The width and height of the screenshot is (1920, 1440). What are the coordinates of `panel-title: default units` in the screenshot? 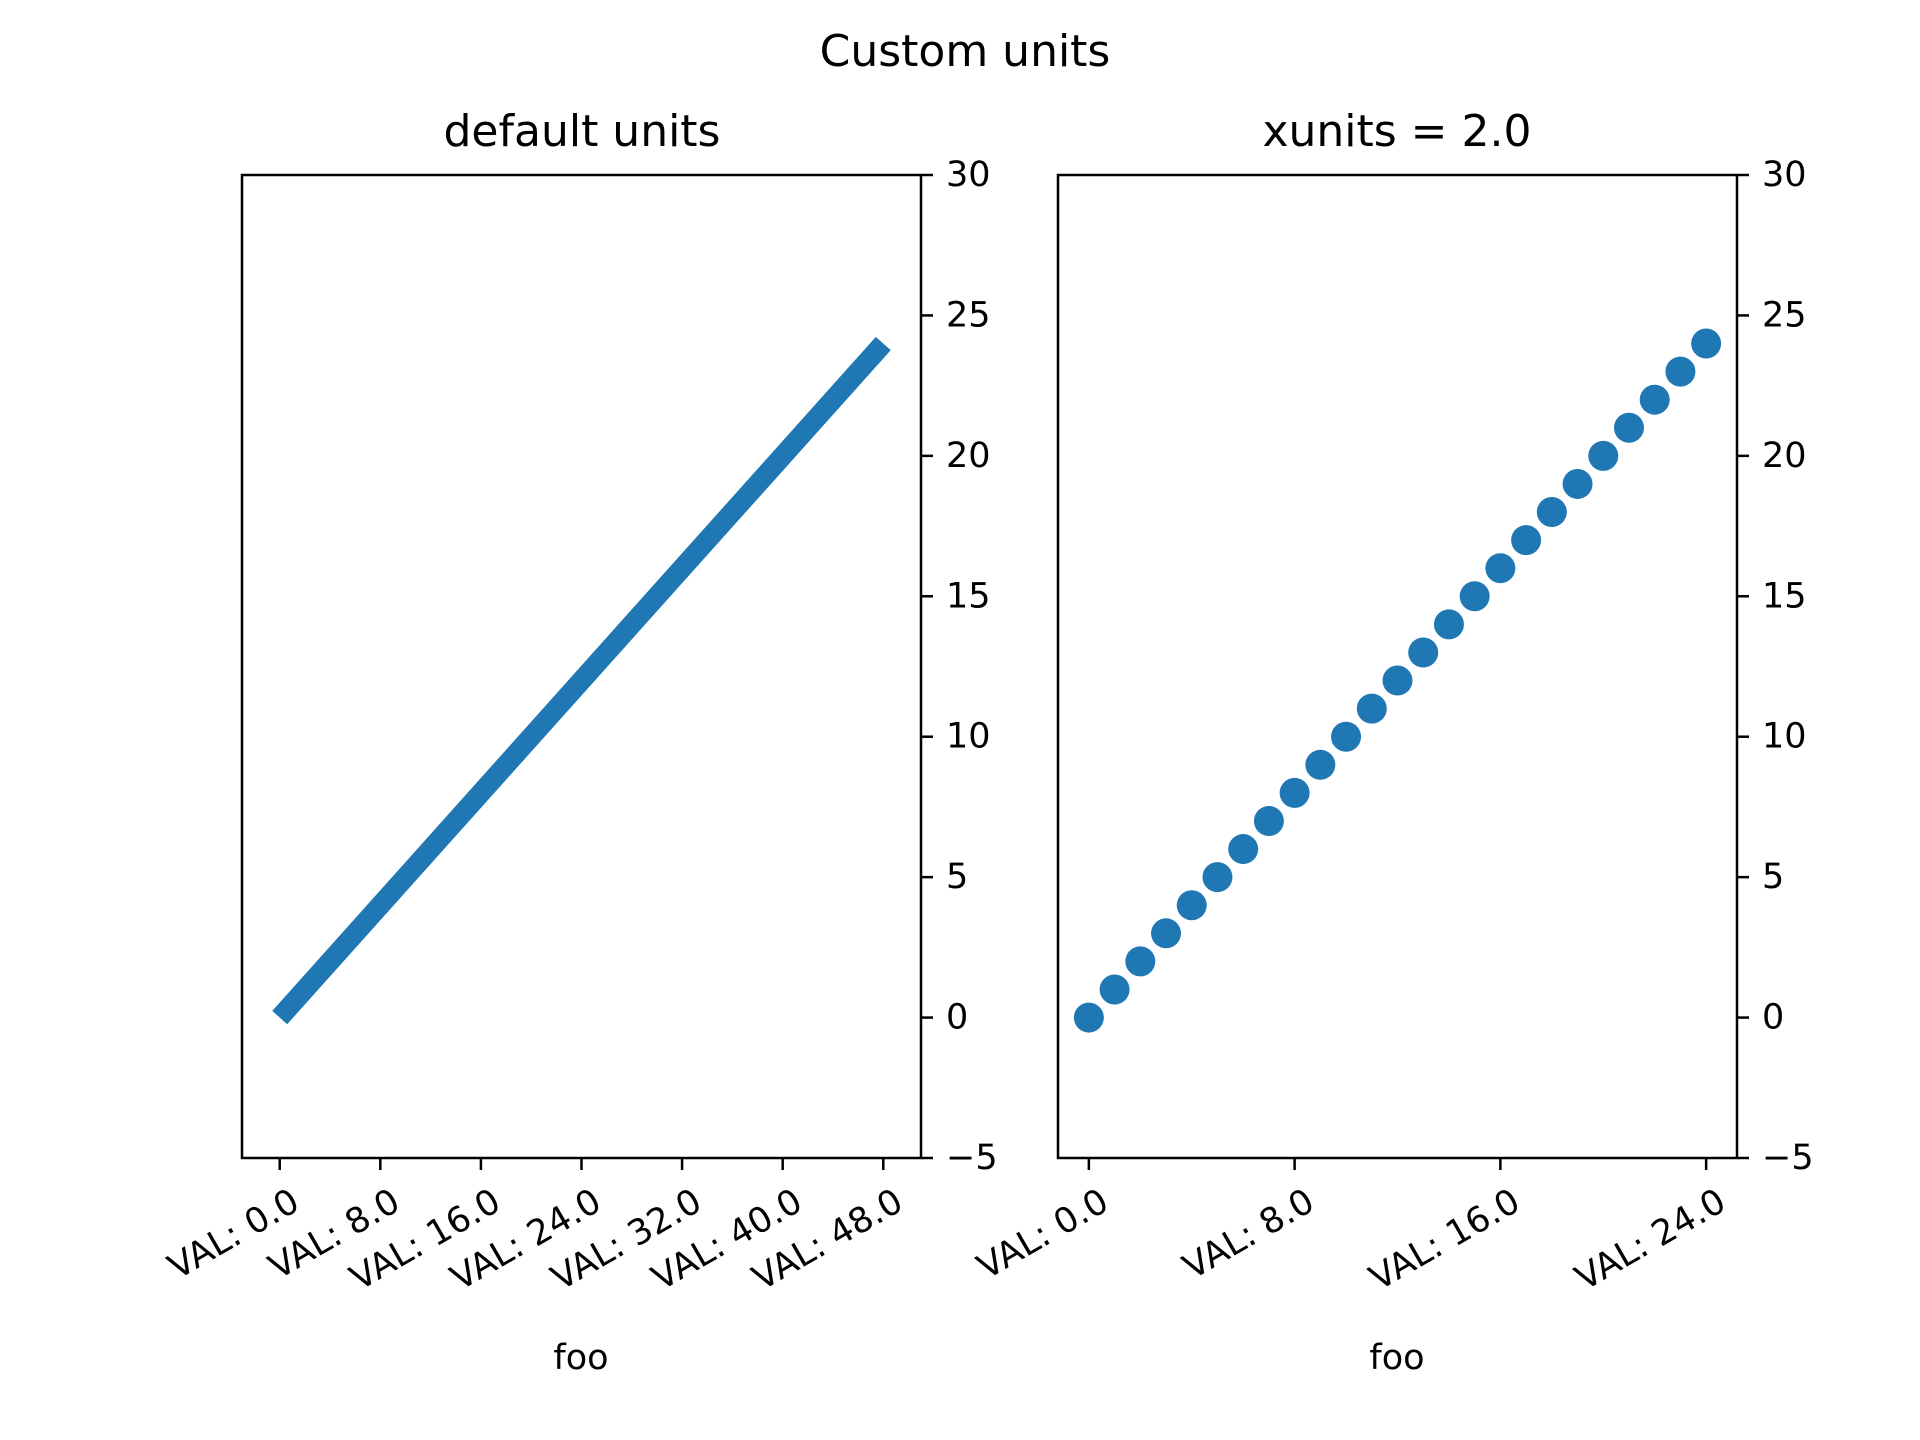 It's located at (582, 131).